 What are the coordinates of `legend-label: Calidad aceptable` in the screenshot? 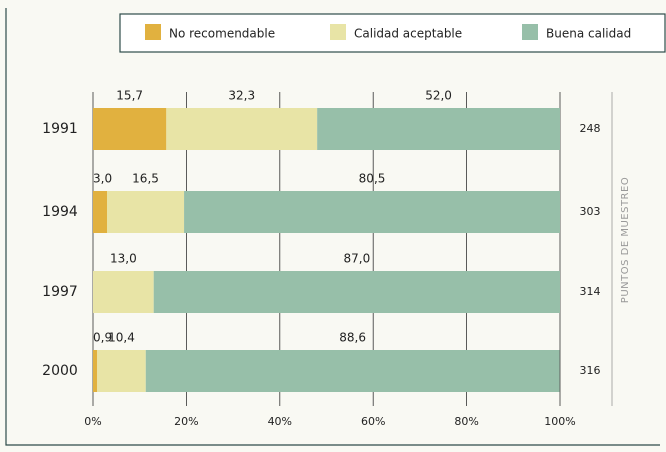 It's located at (408, 34).